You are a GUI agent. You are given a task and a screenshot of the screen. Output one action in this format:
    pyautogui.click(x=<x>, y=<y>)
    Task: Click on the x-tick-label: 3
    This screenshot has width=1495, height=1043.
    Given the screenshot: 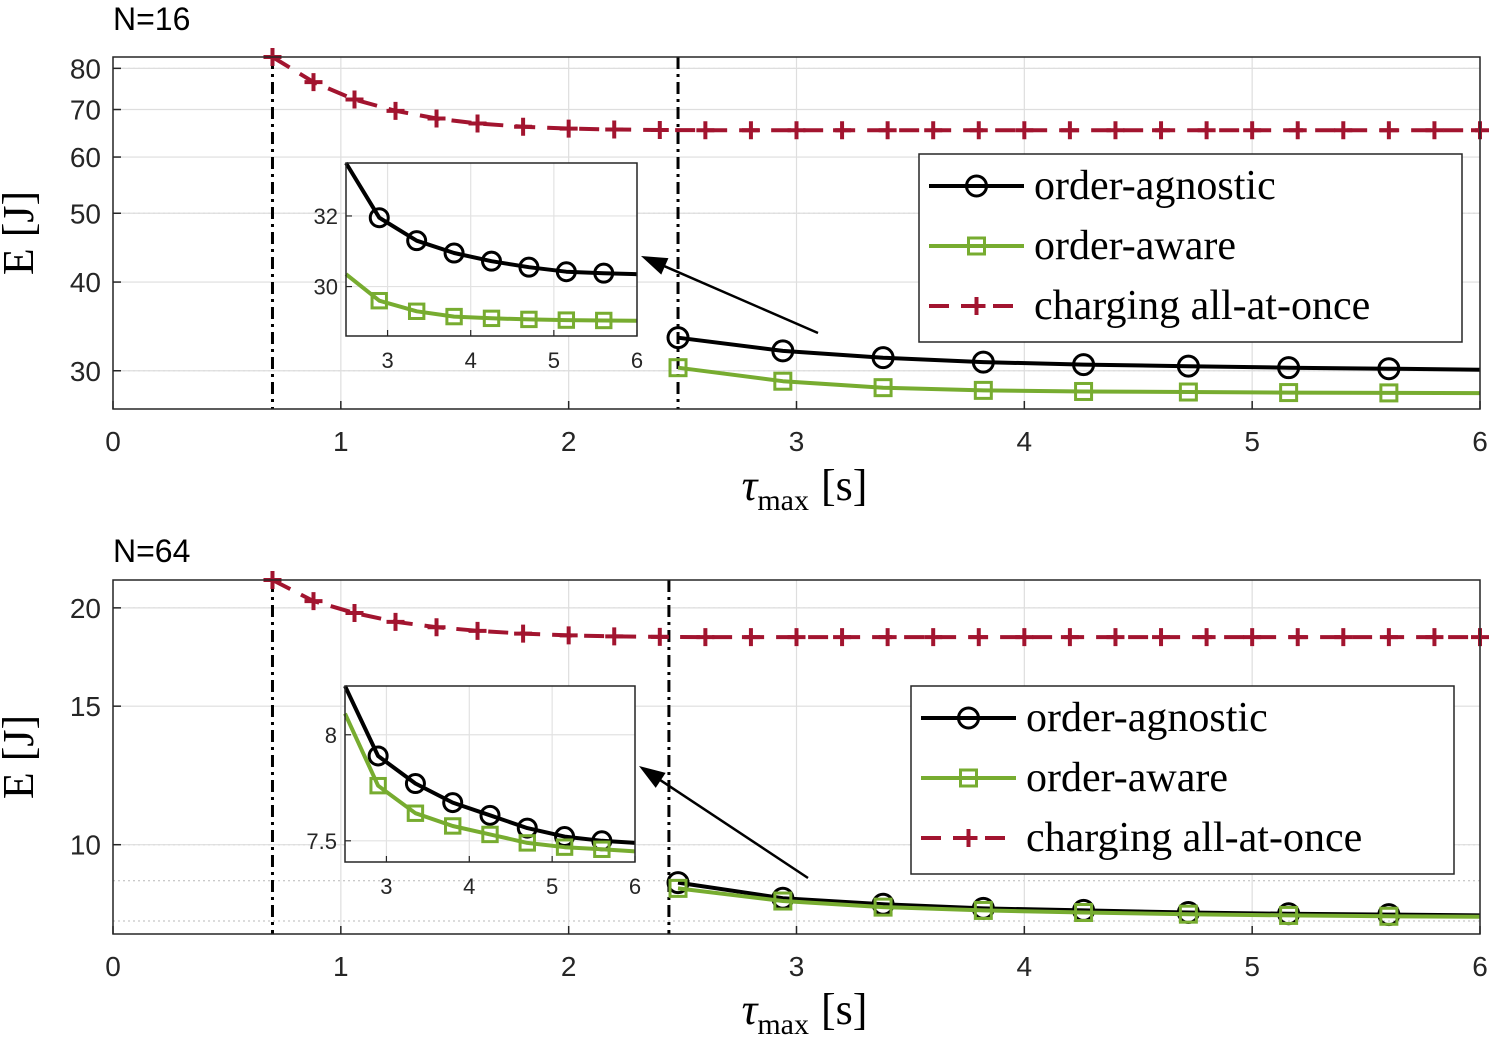 What is the action you would take?
    pyautogui.click(x=797, y=966)
    